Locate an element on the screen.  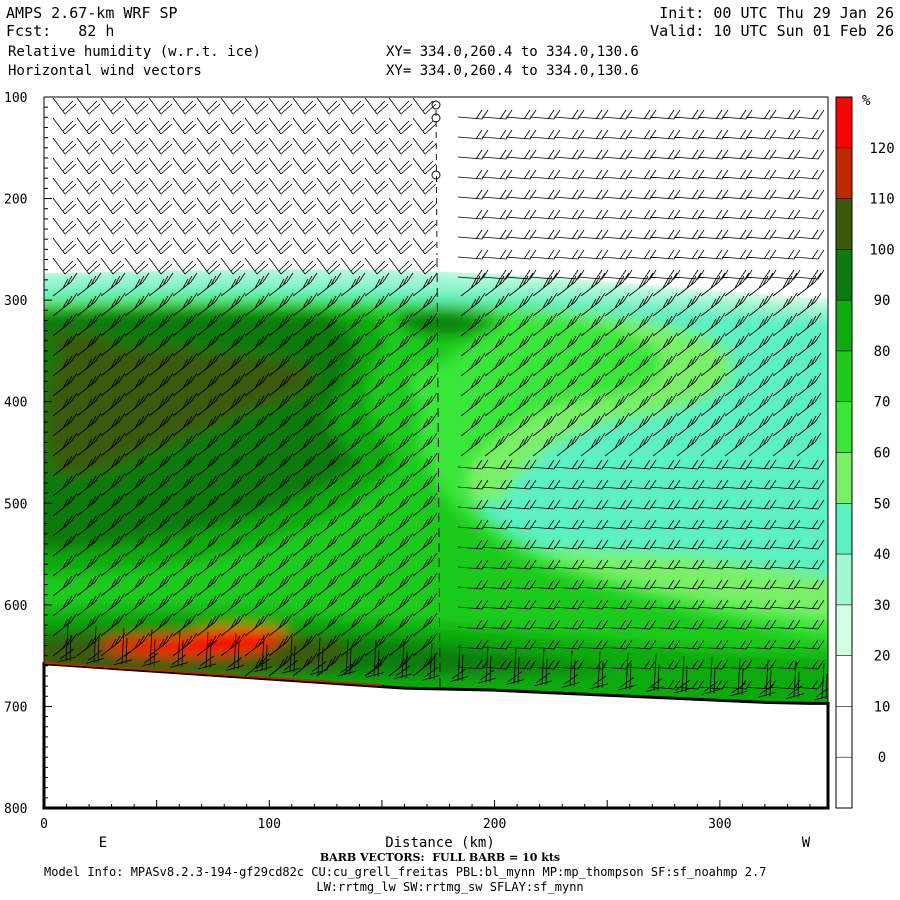
colorbar-label: 40 is located at coordinates (882, 555).